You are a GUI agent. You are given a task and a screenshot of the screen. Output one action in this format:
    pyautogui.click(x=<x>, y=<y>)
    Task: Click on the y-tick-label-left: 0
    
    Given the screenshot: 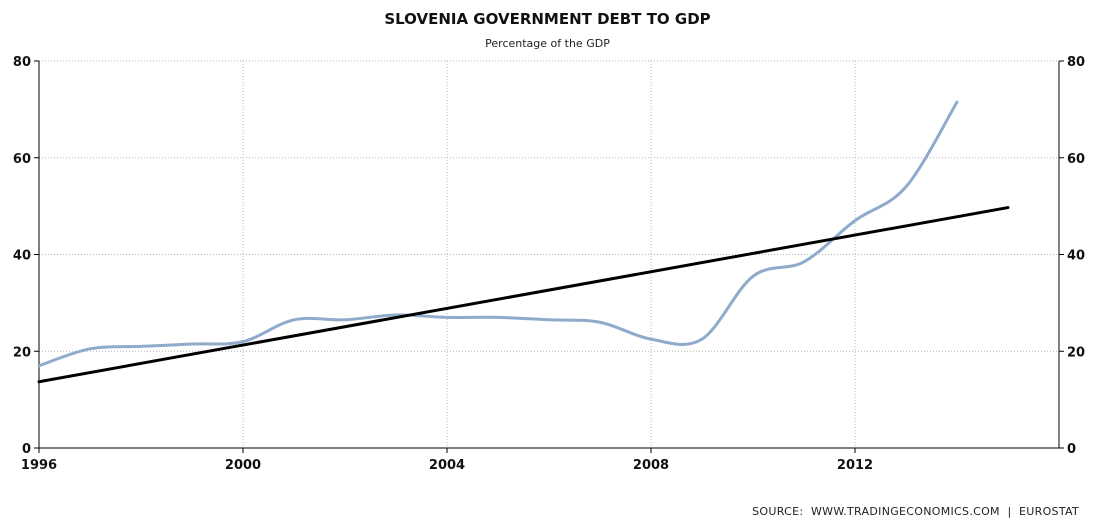 What is the action you would take?
    pyautogui.click(x=26, y=449)
    